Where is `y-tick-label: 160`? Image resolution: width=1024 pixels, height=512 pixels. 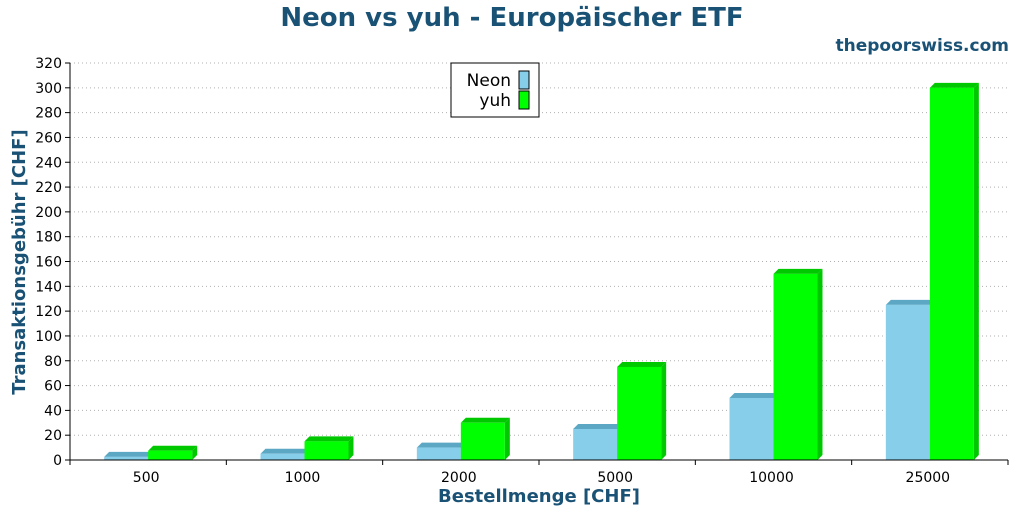 y-tick-label: 160 is located at coordinates (48, 263).